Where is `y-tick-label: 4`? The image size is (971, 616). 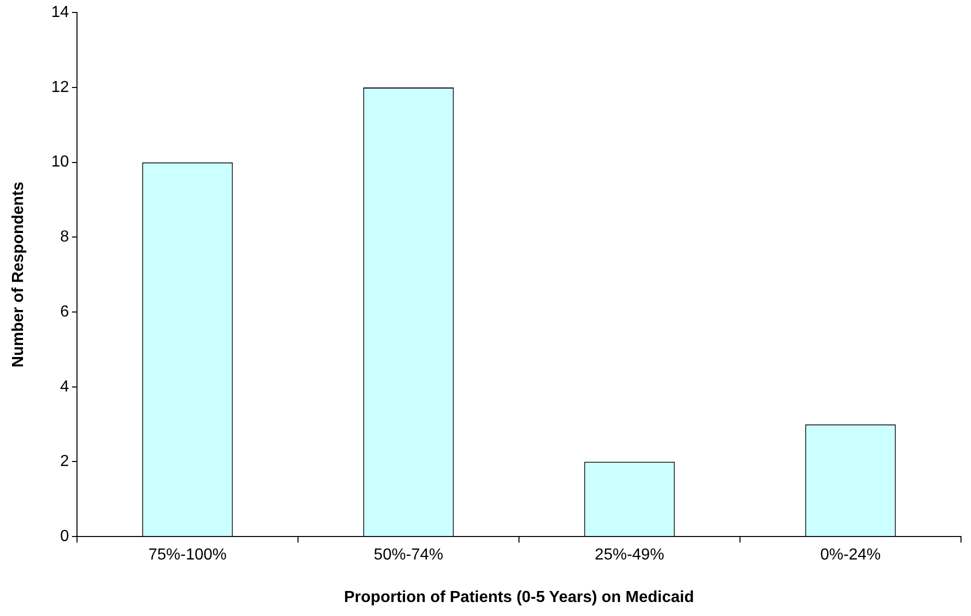 y-tick-label: 4 is located at coordinates (65, 387).